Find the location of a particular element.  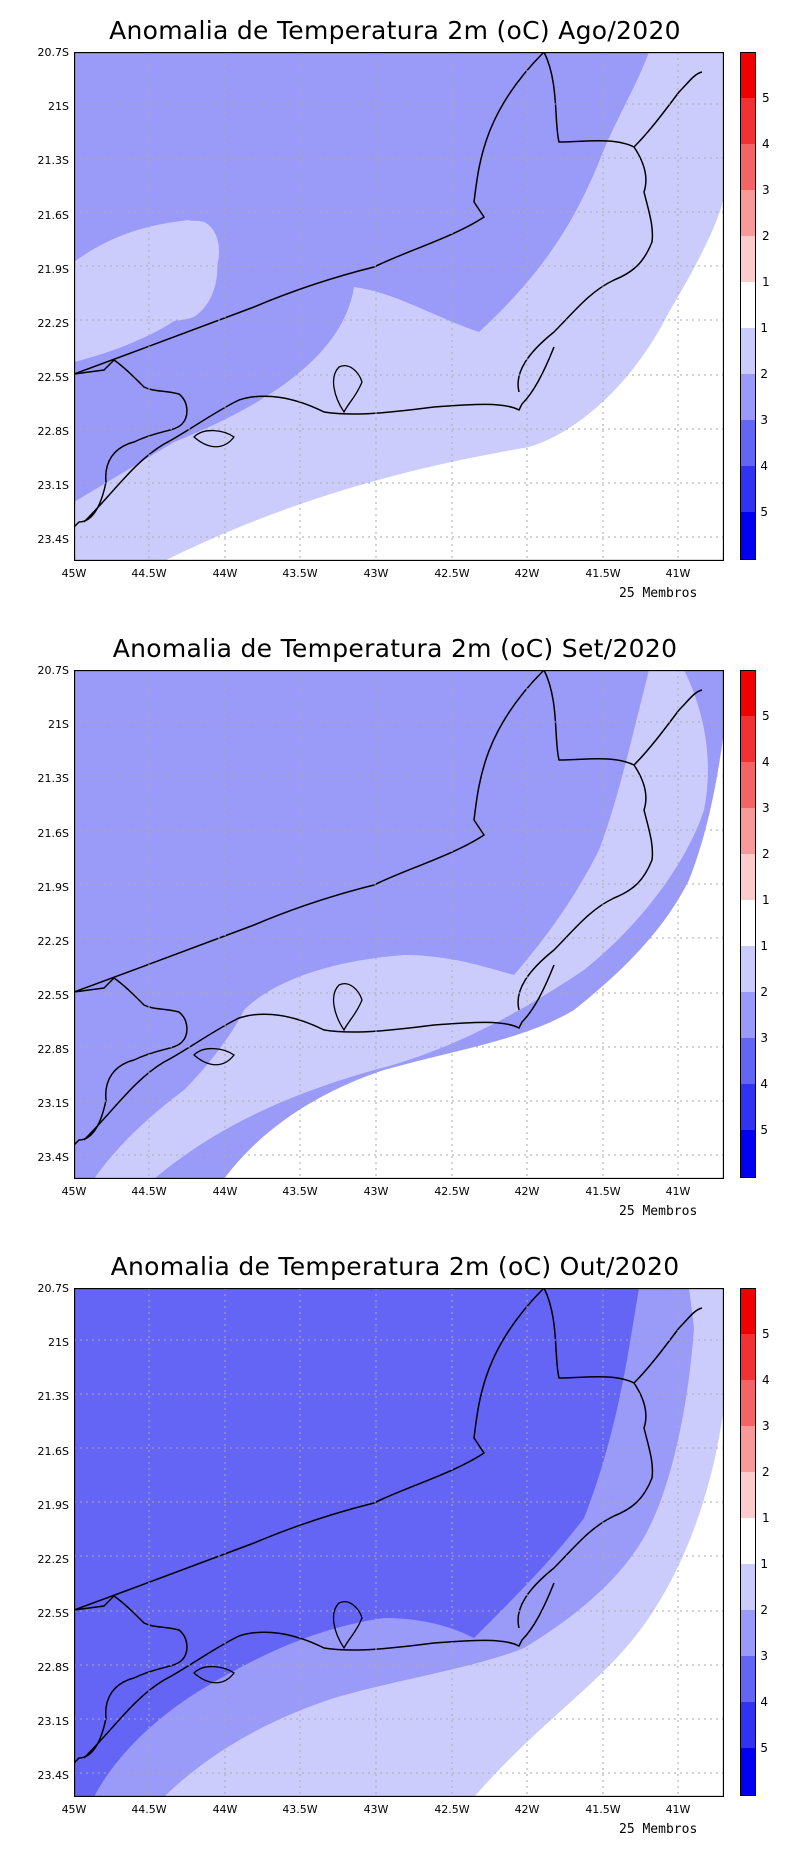

lat-label: 23.1S is located at coordinates (53, 1103).